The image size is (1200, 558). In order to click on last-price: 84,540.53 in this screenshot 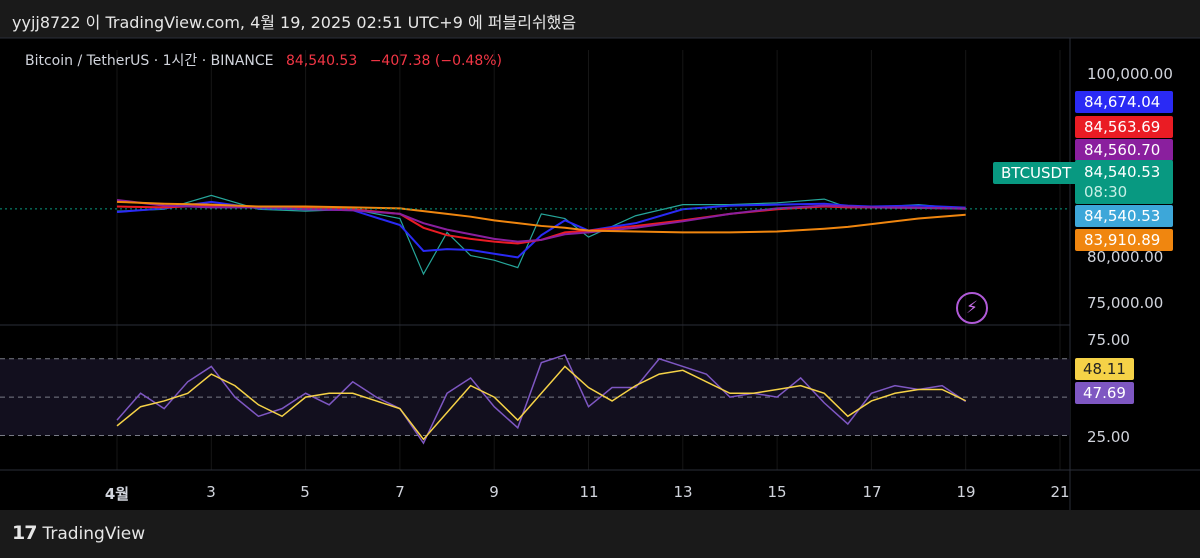, I will do `click(321, 61)`.